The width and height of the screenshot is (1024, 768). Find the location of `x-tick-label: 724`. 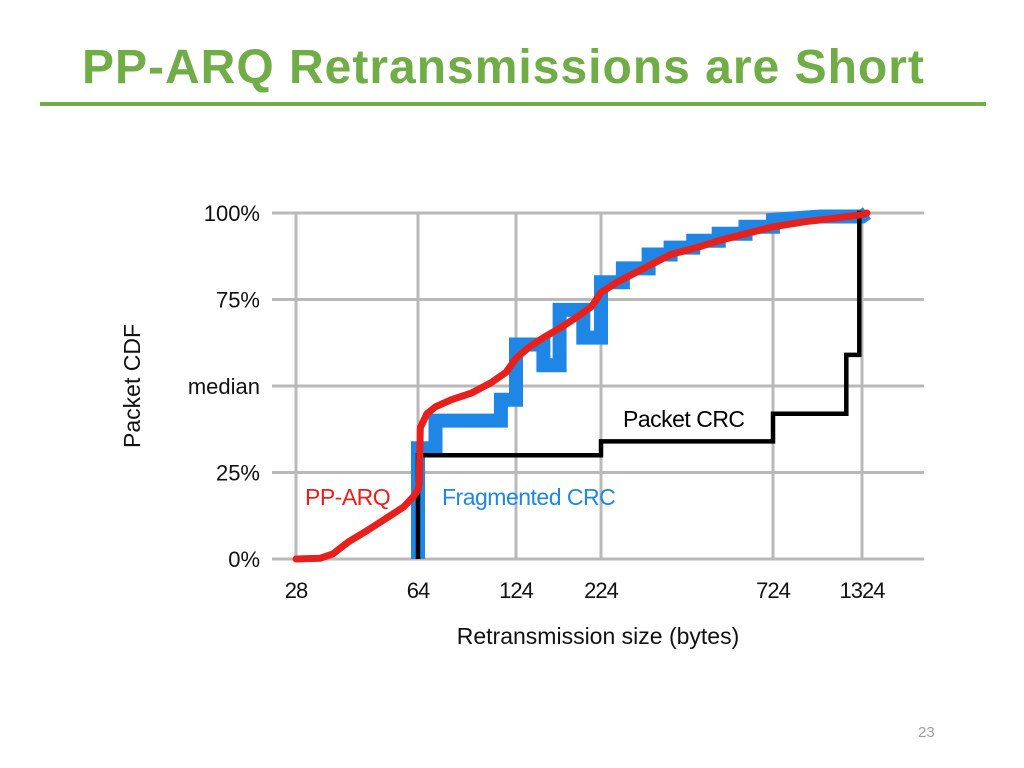

x-tick-label: 724 is located at coordinates (773, 590).